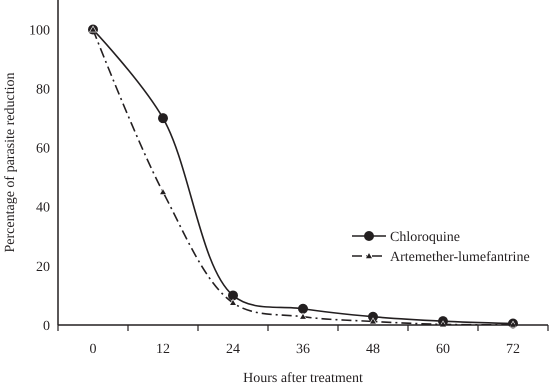 This screenshot has height=386, width=549. Describe the element at coordinates (303, 349) in the screenshot. I see `x-tick-label: 36` at that location.